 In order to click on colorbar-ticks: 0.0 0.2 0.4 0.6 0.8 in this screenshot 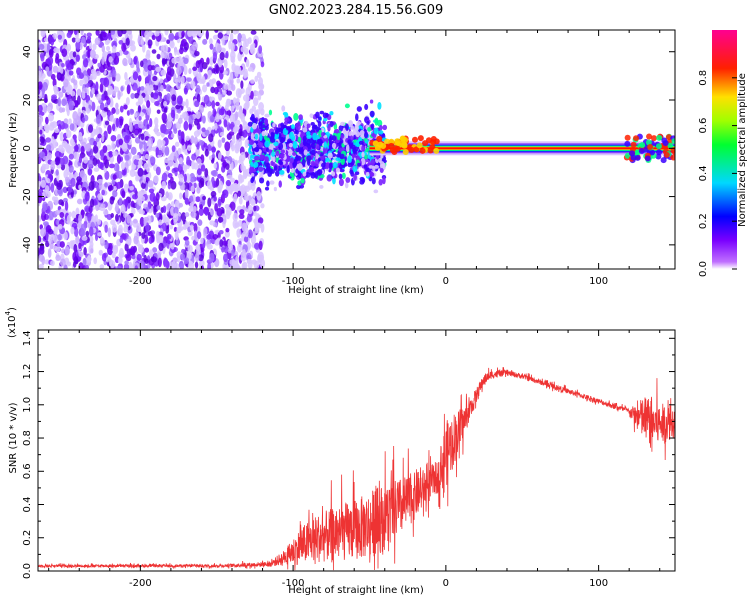, I will do `click(717, 173)`.